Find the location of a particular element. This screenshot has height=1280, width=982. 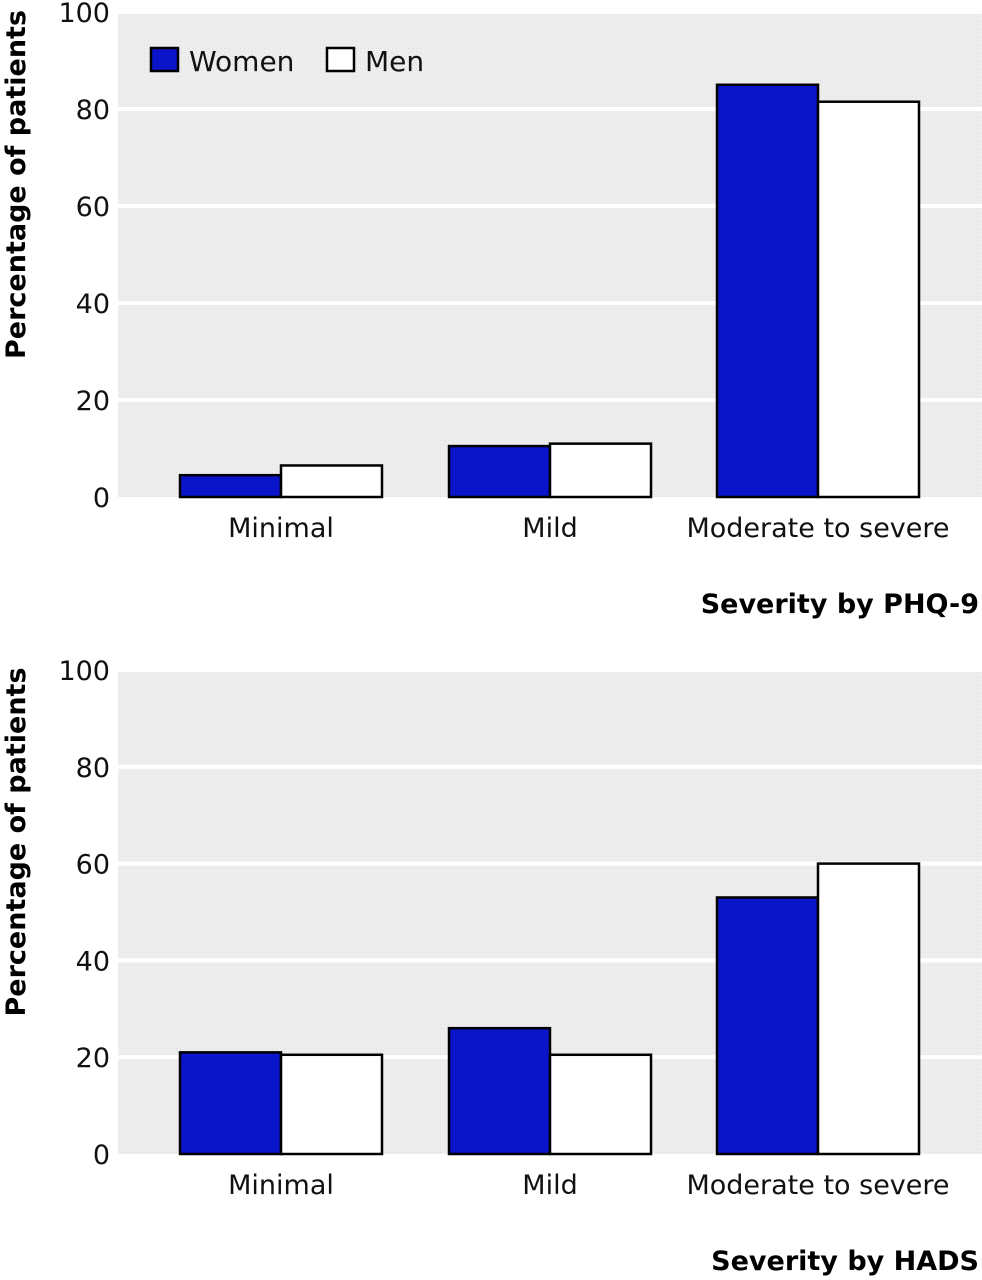

x-axis-title: Severity by HADS is located at coordinates (845, 1261).